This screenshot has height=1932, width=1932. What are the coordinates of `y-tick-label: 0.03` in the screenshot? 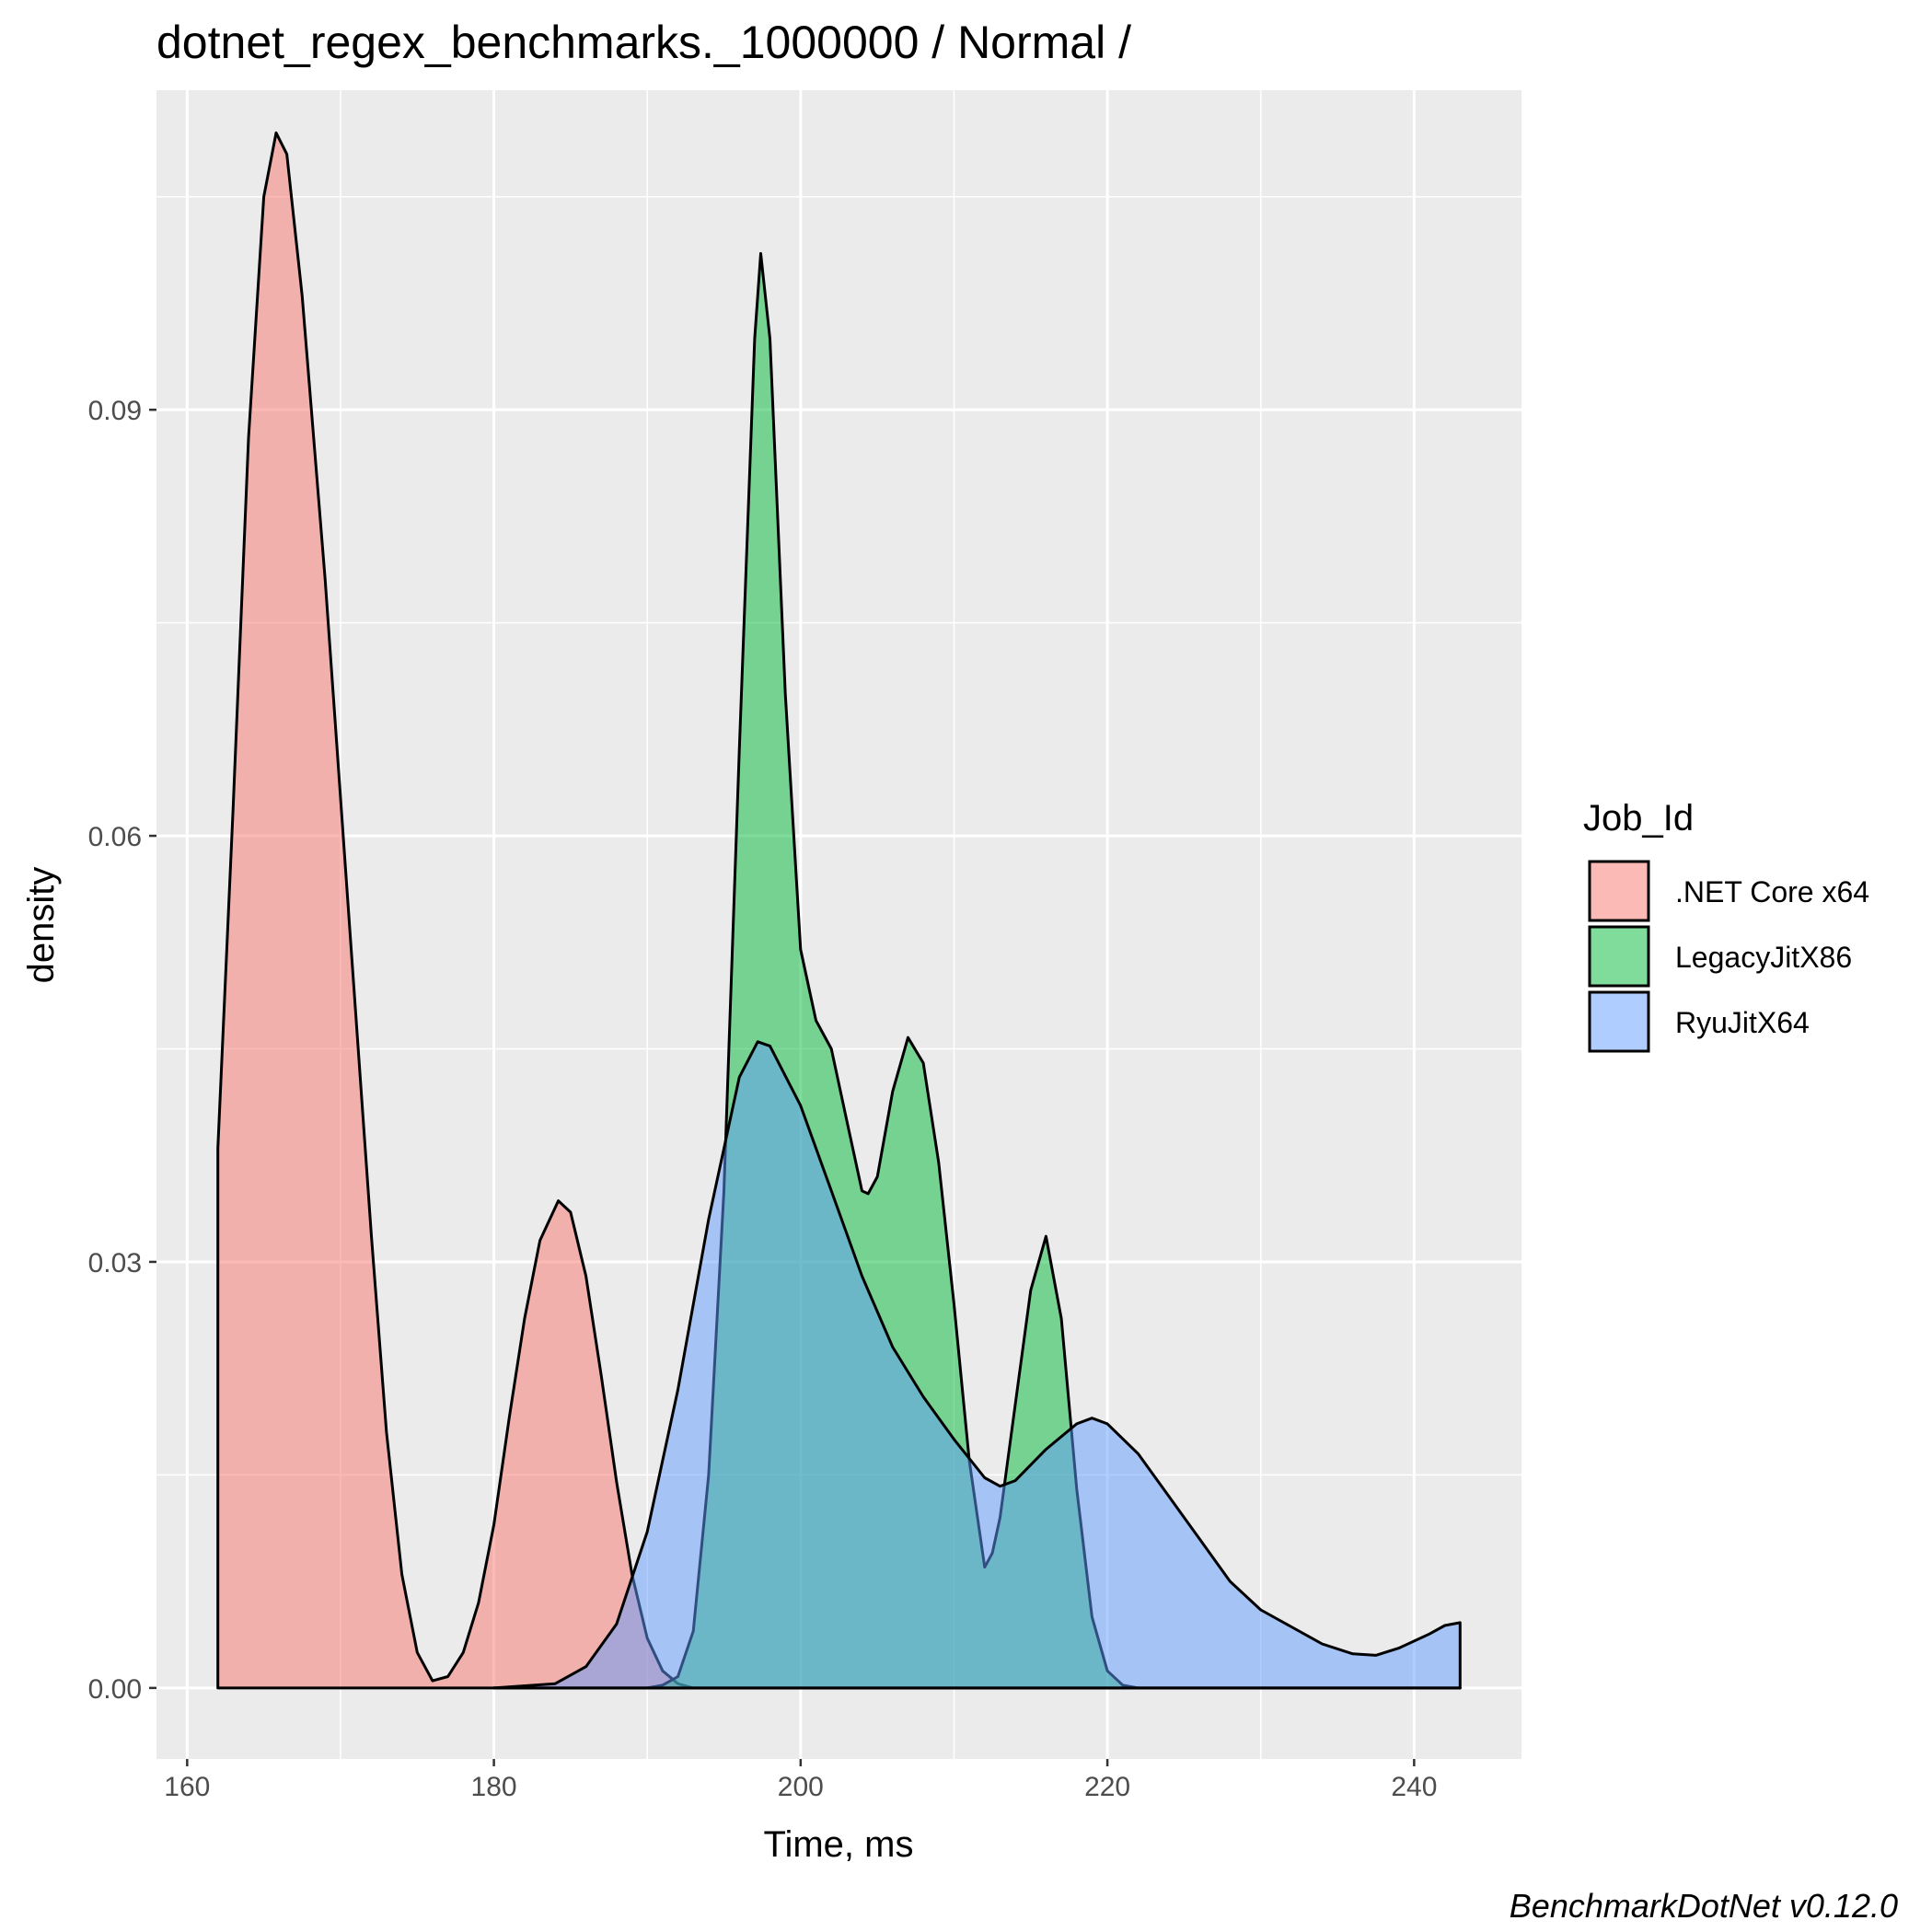 It's located at (115, 1263).